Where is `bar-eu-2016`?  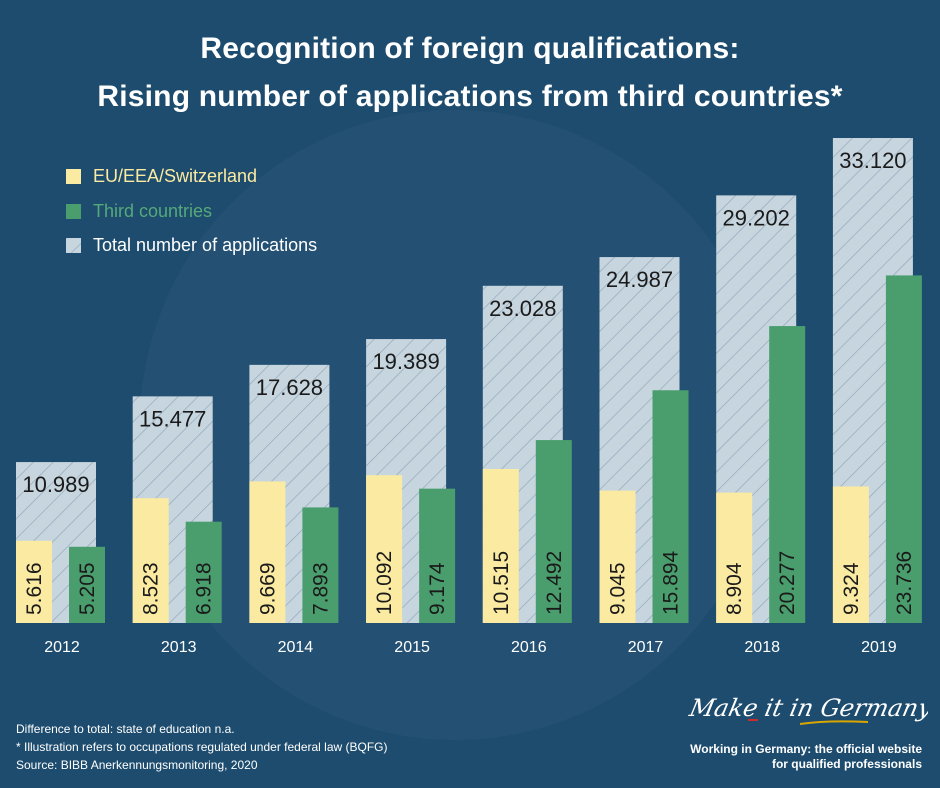 bar-eu-2016 is located at coordinates (500, 546).